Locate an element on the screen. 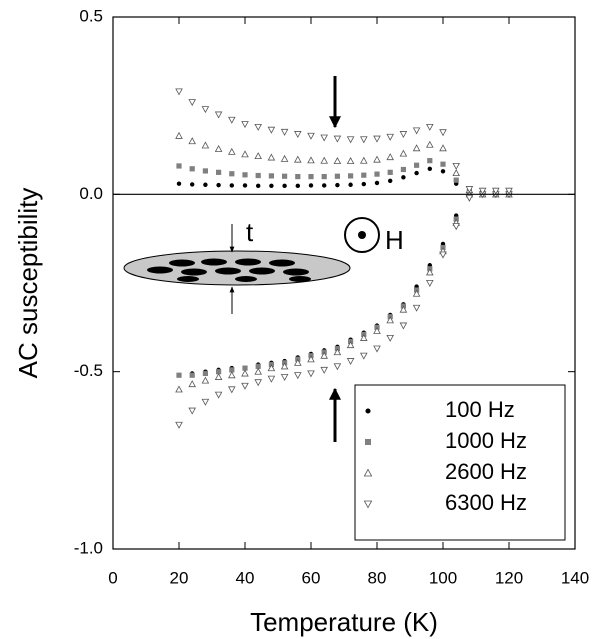 The width and height of the screenshot is (595, 639). y-tick-label: -0.5 is located at coordinates (88, 370).